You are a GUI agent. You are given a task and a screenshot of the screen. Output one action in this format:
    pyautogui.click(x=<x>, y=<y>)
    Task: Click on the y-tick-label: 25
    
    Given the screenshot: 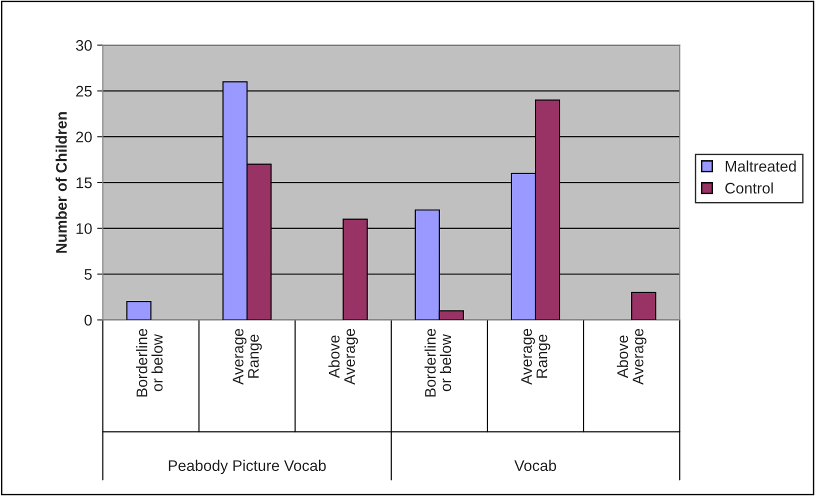 What is the action you would take?
    pyautogui.click(x=84, y=91)
    